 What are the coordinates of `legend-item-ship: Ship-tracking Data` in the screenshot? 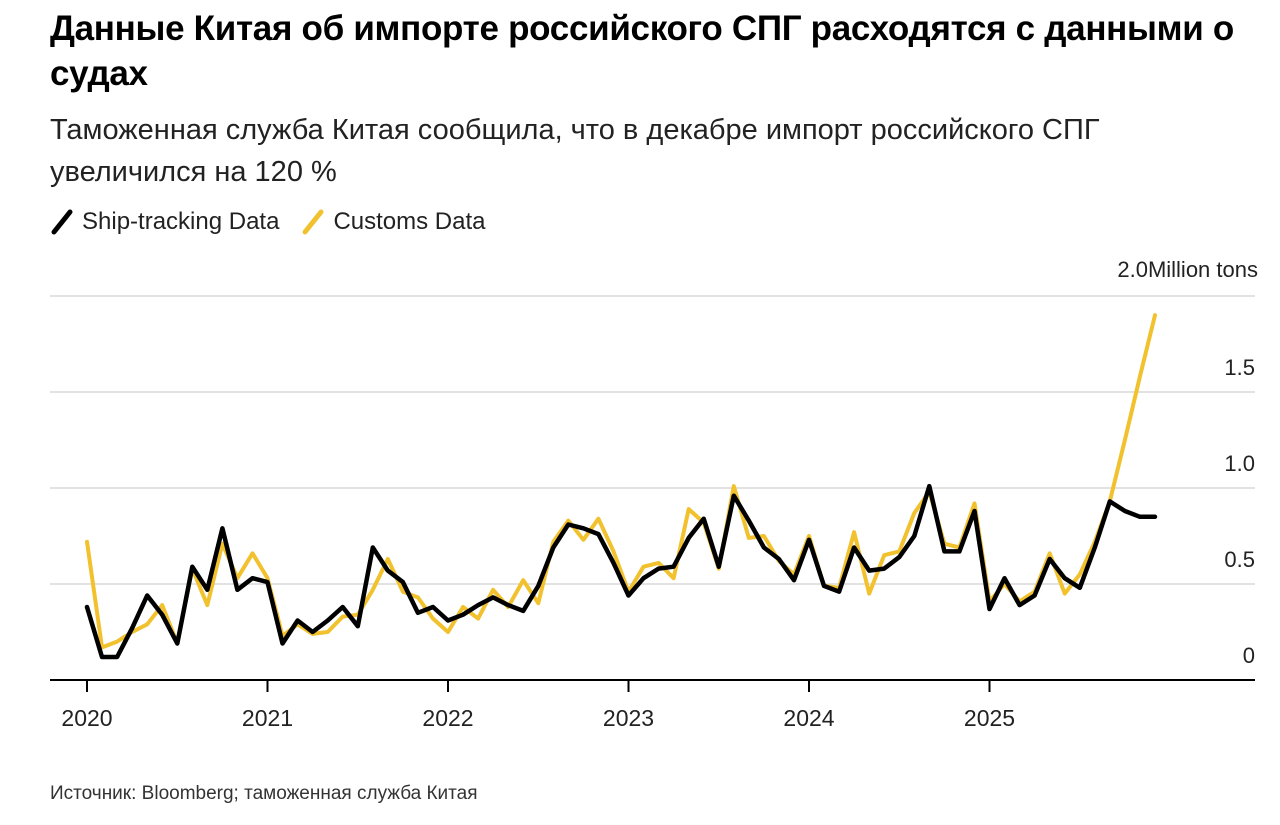 It's located at (164, 222).